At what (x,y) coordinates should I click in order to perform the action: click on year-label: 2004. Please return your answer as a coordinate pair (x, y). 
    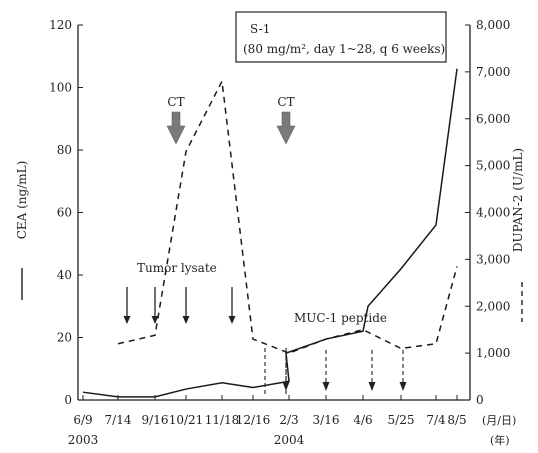
    Looking at the image, I should click on (289, 440).